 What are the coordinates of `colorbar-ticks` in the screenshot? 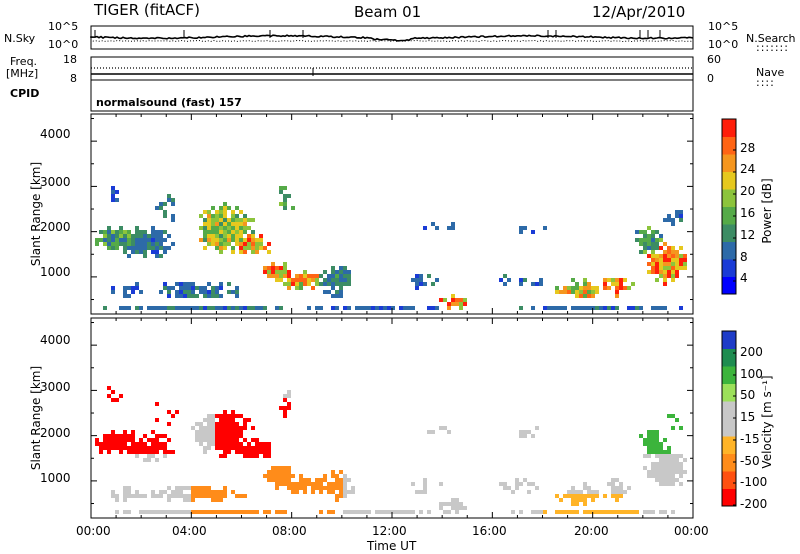 It's located at (734, 327).